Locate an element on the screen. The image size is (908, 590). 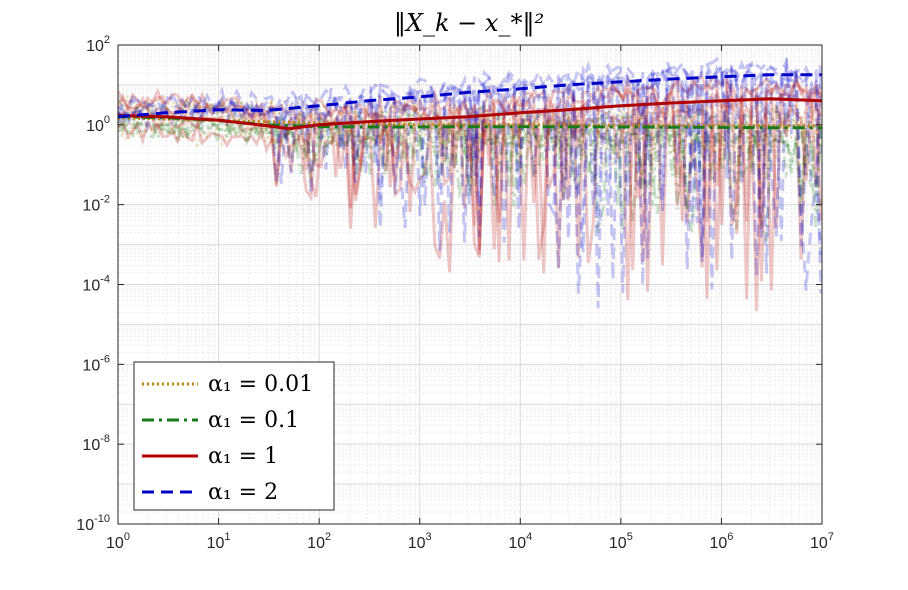
x-tick-label: 10² is located at coordinates (319, 541).